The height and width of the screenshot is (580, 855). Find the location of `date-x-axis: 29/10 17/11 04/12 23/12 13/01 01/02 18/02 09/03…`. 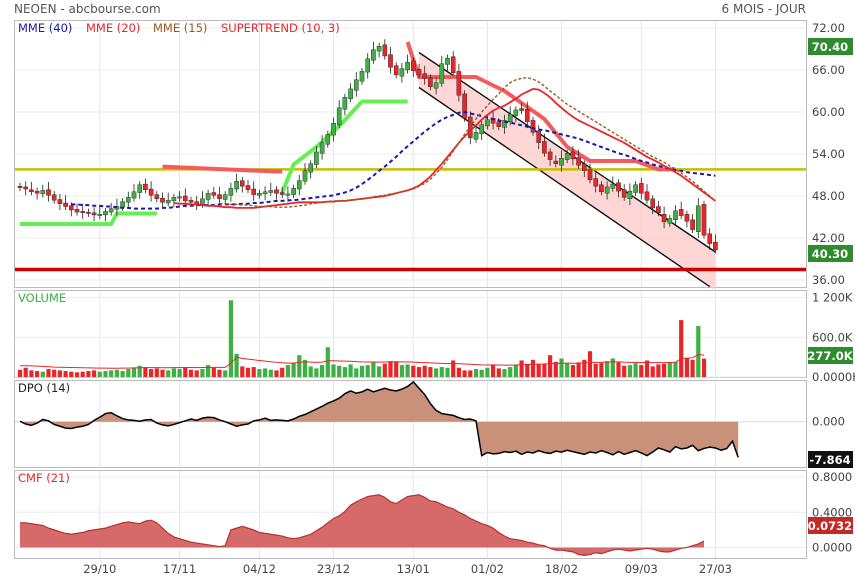

date-x-axis: 29/10 17/11 04/12 23/12 13/01 01/02 18/02 09/03… is located at coordinates (407, 569).